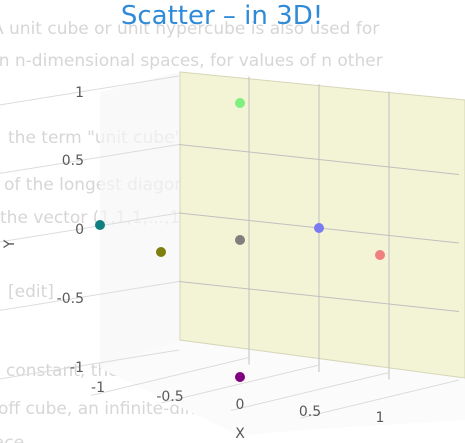 The height and width of the screenshot is (443, 465). Describe the element at coordinates (73, 161) in the screenshot. I see `y-tick-label: 0.5` at that location.